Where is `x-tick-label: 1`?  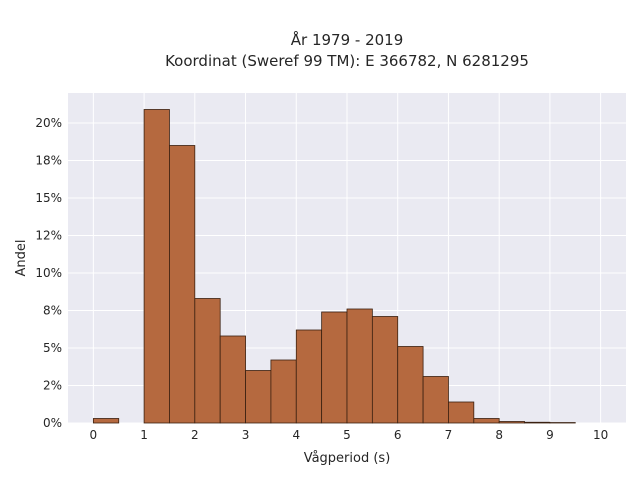 x-tick-label: 1 is located at coordinates (144, 435).